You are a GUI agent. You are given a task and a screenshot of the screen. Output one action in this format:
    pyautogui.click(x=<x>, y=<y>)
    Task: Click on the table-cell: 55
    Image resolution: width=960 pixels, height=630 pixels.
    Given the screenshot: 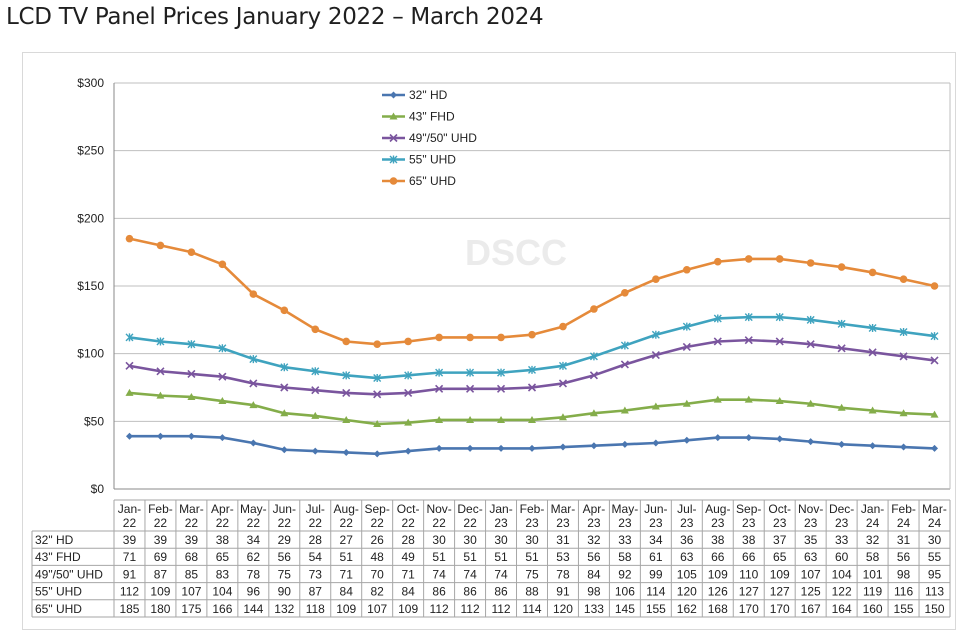 What is the action you would take?
    pyautogui.click(x=935, y=557)
    